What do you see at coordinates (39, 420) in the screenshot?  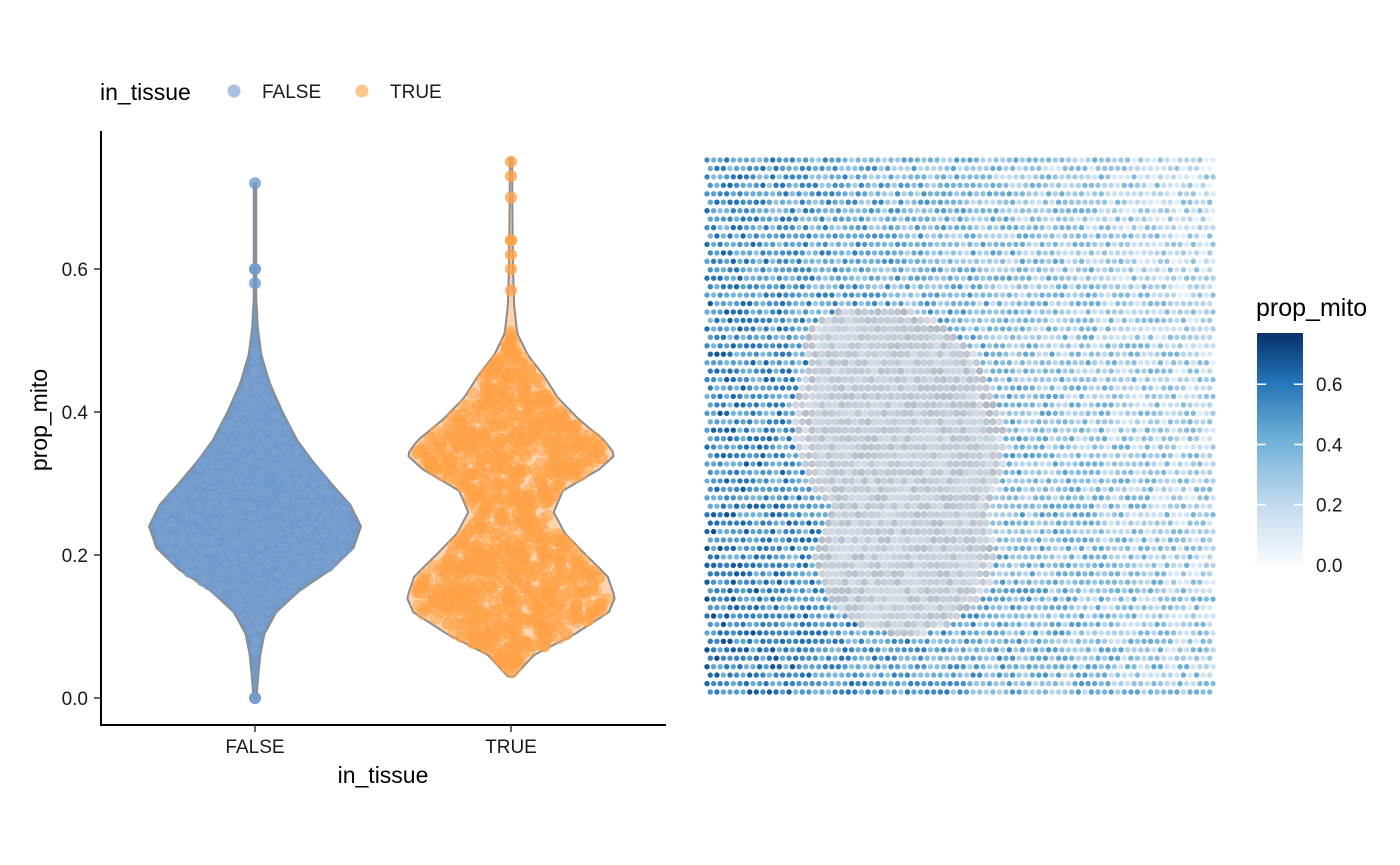 I see `y-axis-title: prop_mito` at bounding box center [39, 420].